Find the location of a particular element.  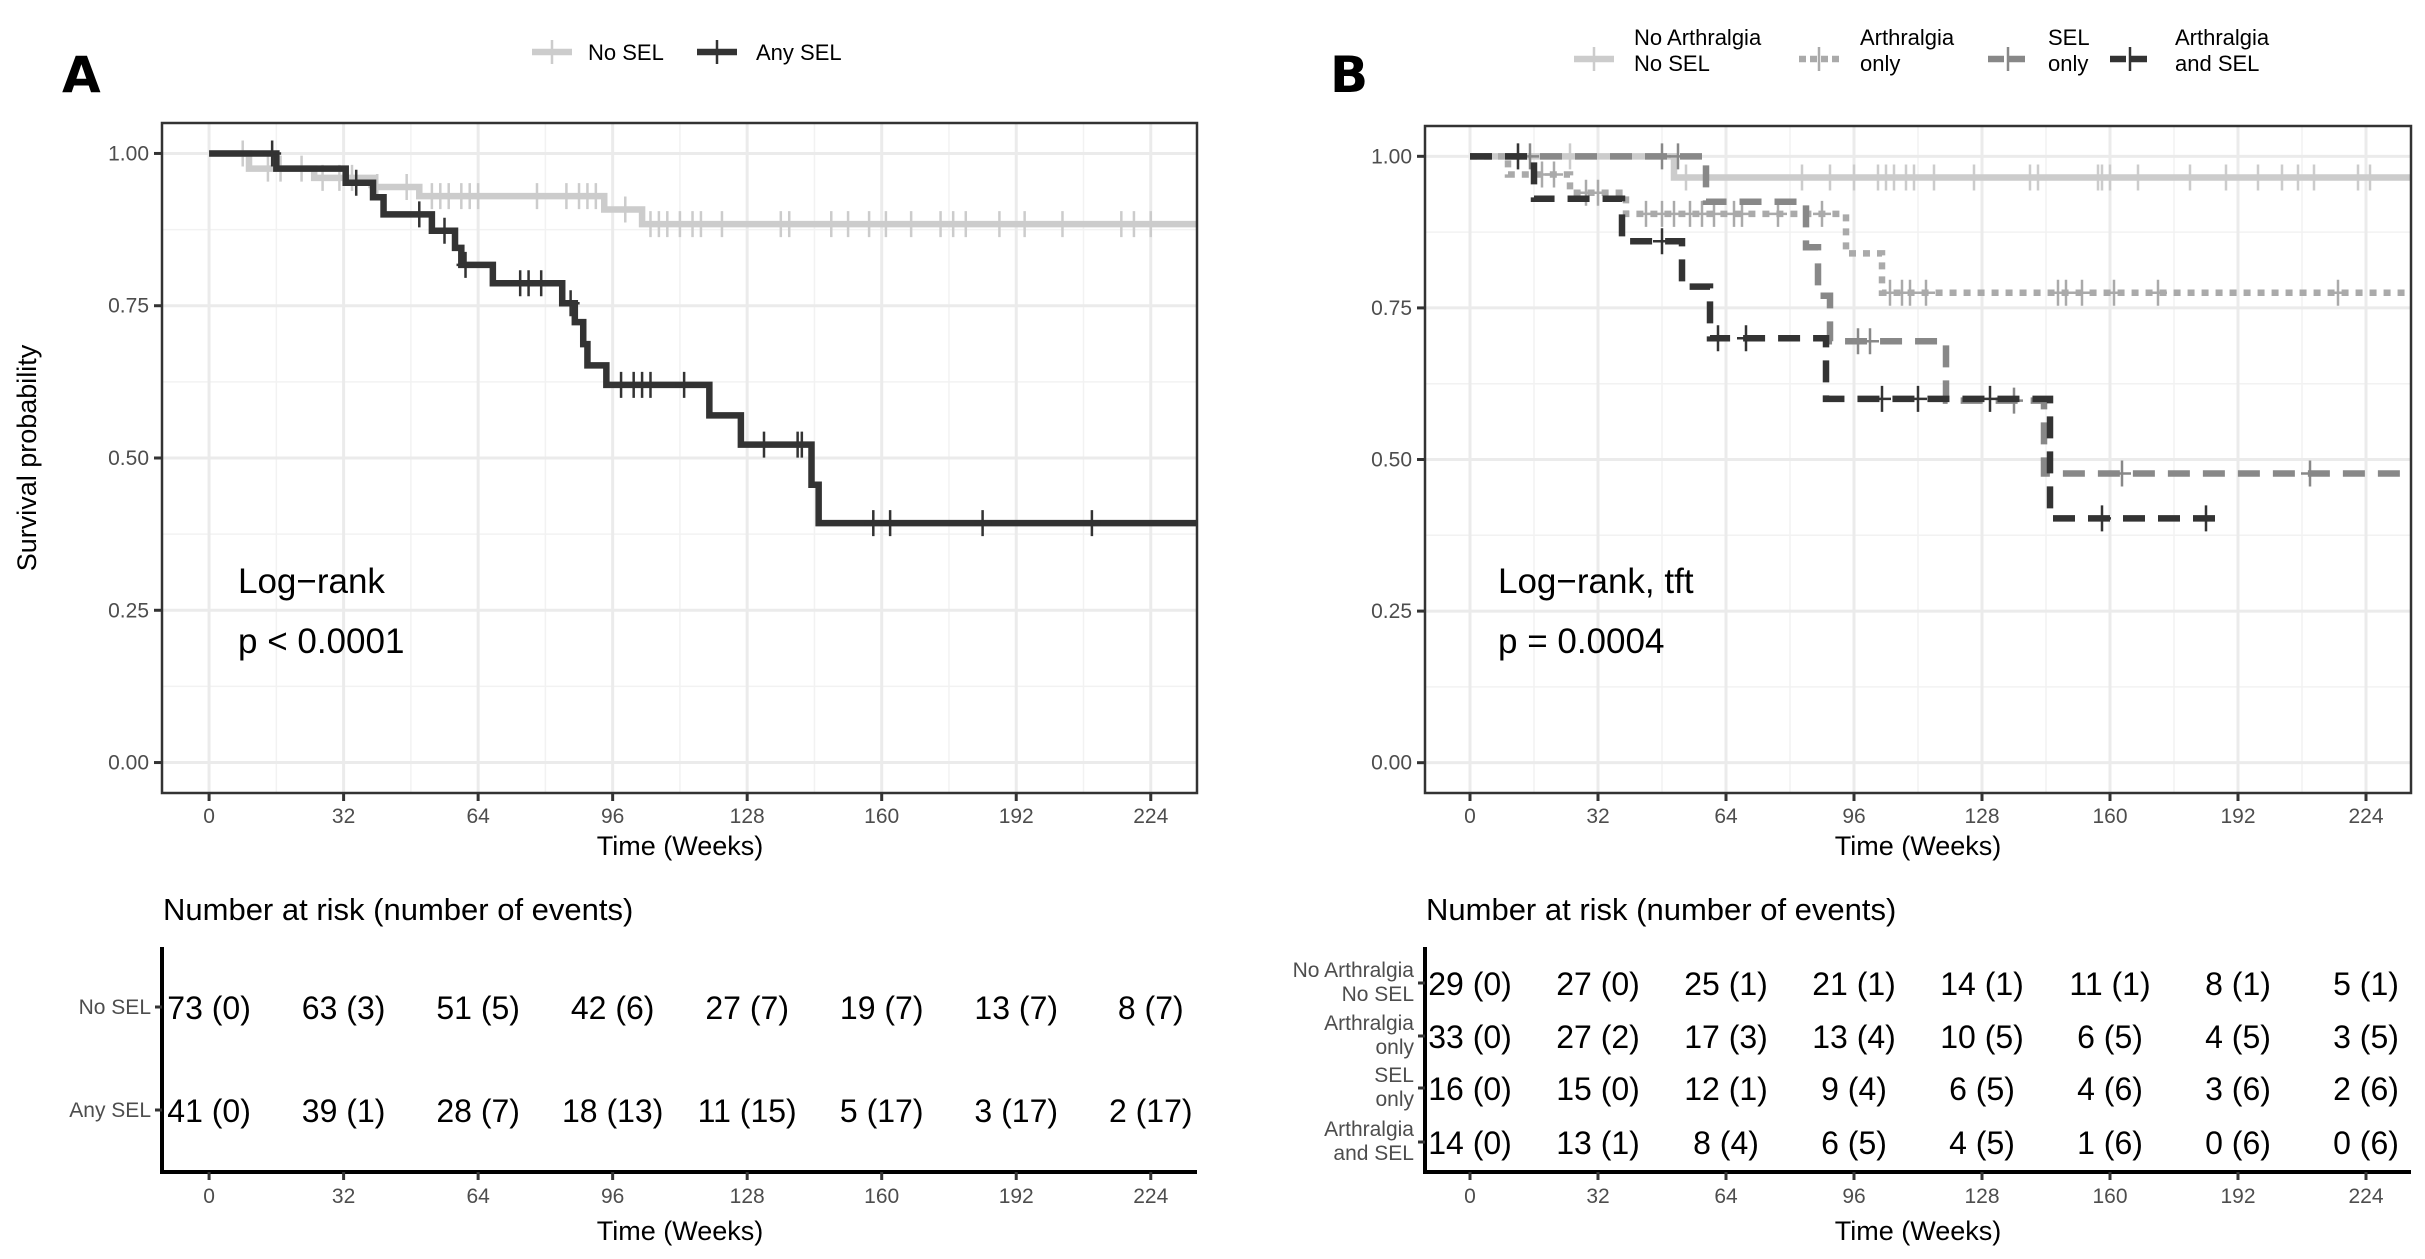

risk-table-title-b: Number at risk (number of events) is located at coordinates (1661, 909).